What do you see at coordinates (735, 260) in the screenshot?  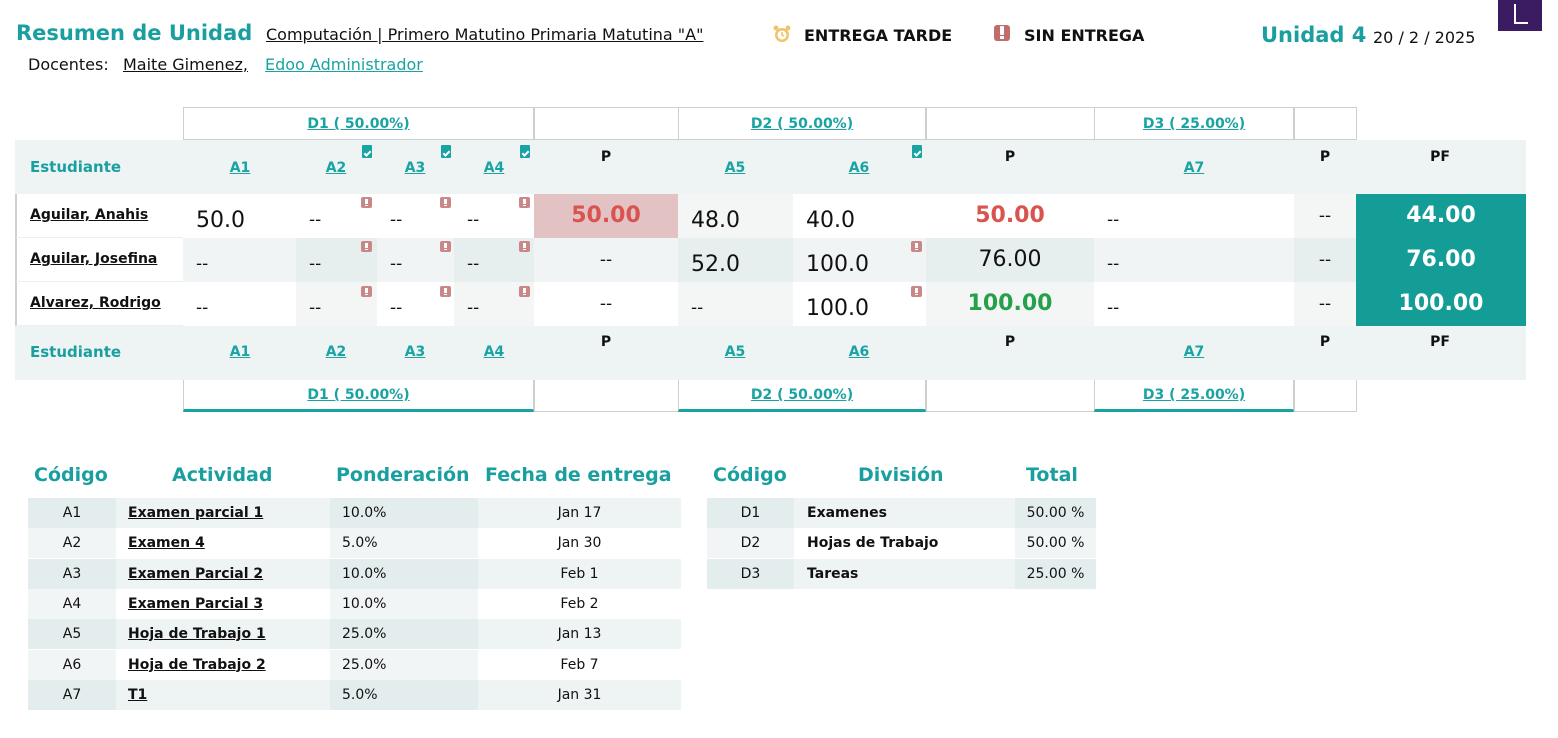 I see `grade-cell-a5: 52.0` at bounding box center [735, 260].